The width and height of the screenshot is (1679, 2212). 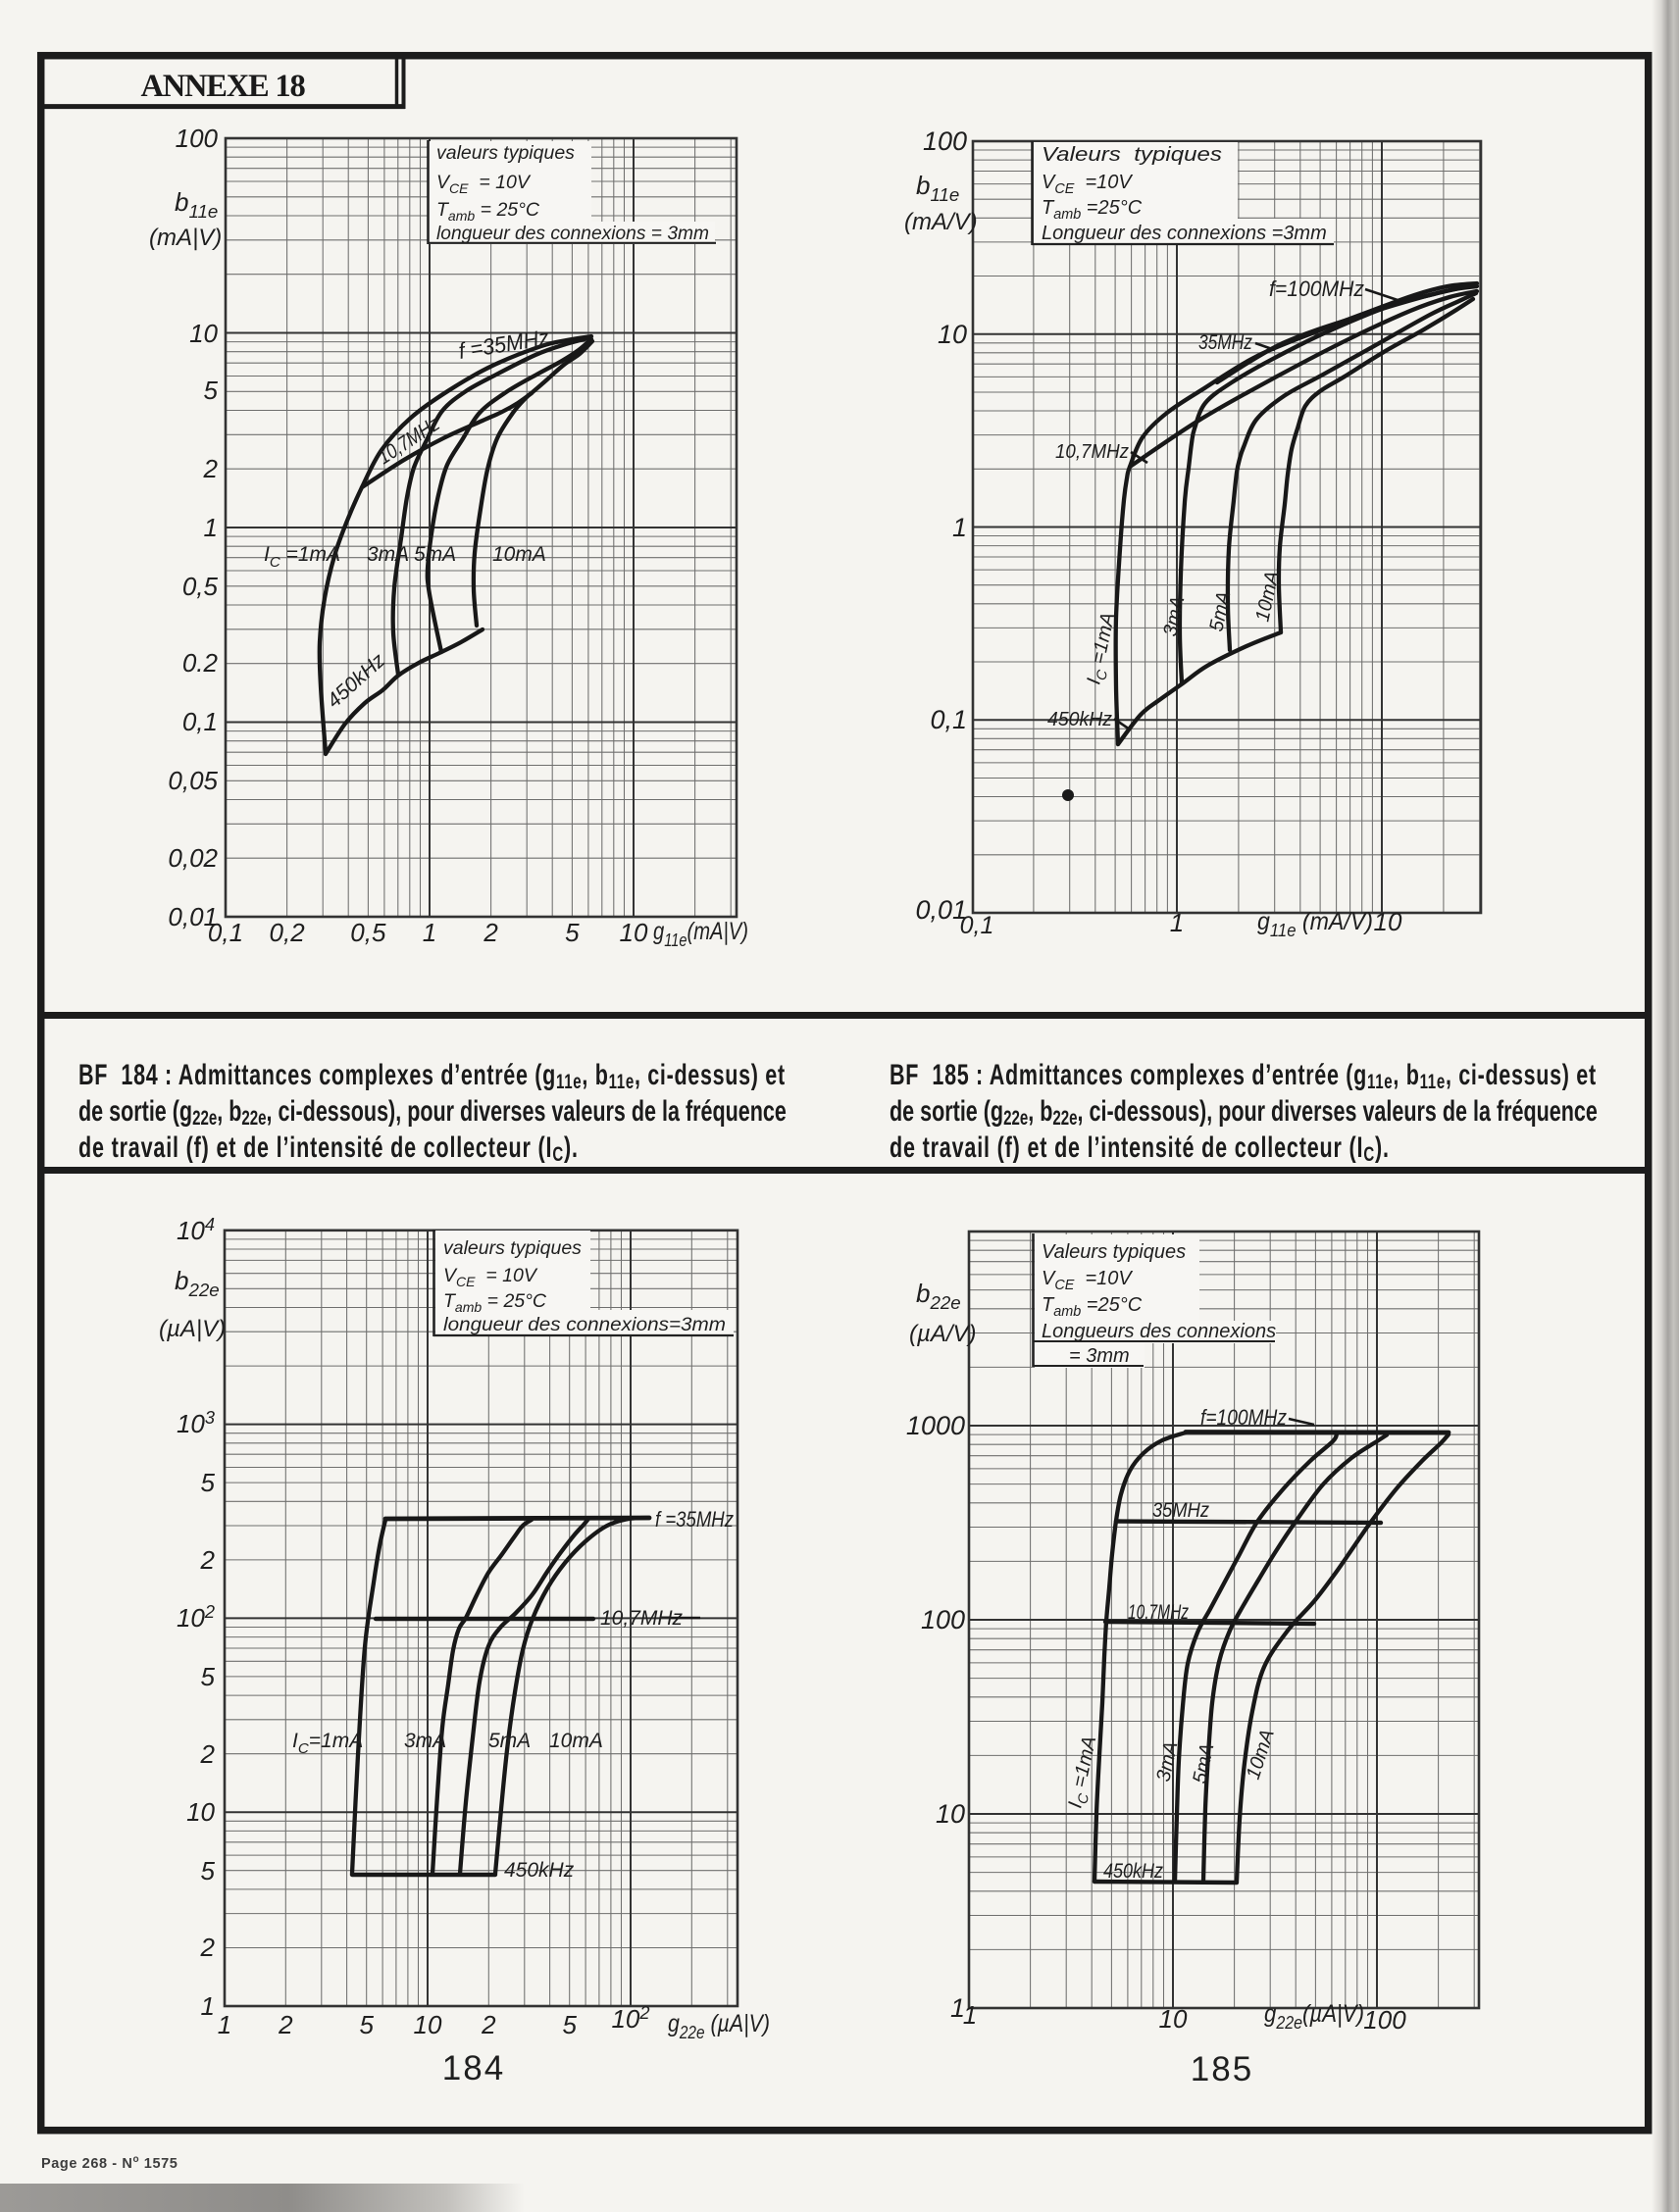 What do you see at coordinates (200, 663) in the screenshot?
I see `svg-text: 0.2` at bounding box center [200, 663].